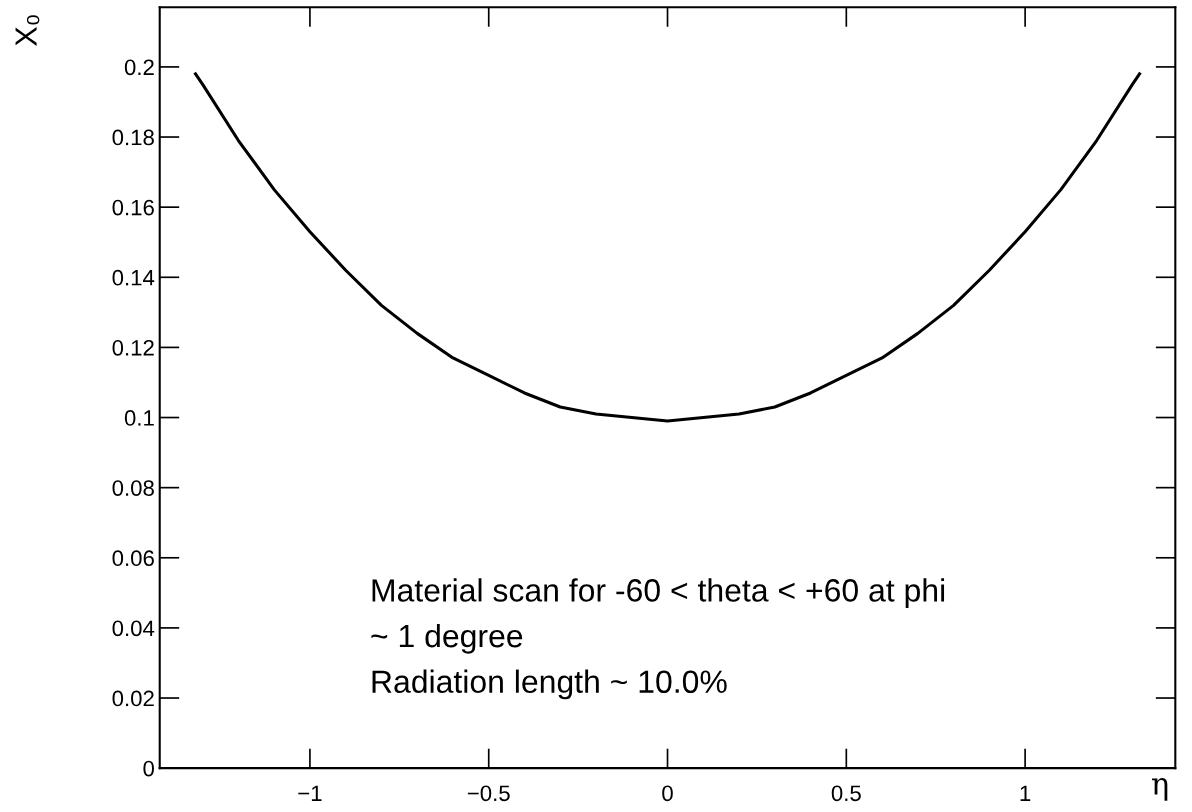 This screenshot has height=812, width=1192. I want to click on y-tick-label: 0.18, so click(133, 137).